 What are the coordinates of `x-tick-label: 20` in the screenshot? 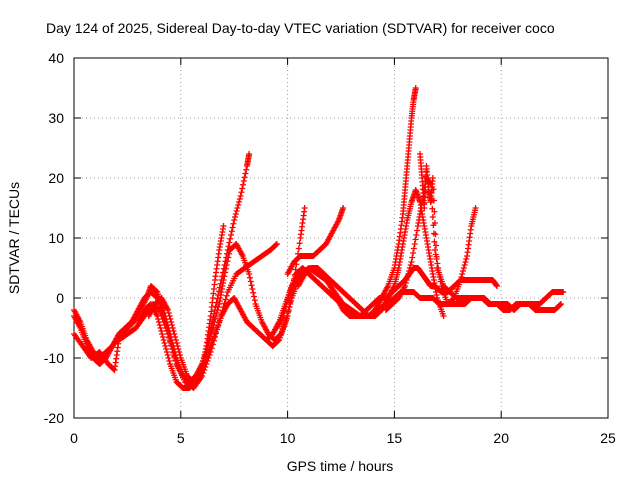 It's located at (501, 438).